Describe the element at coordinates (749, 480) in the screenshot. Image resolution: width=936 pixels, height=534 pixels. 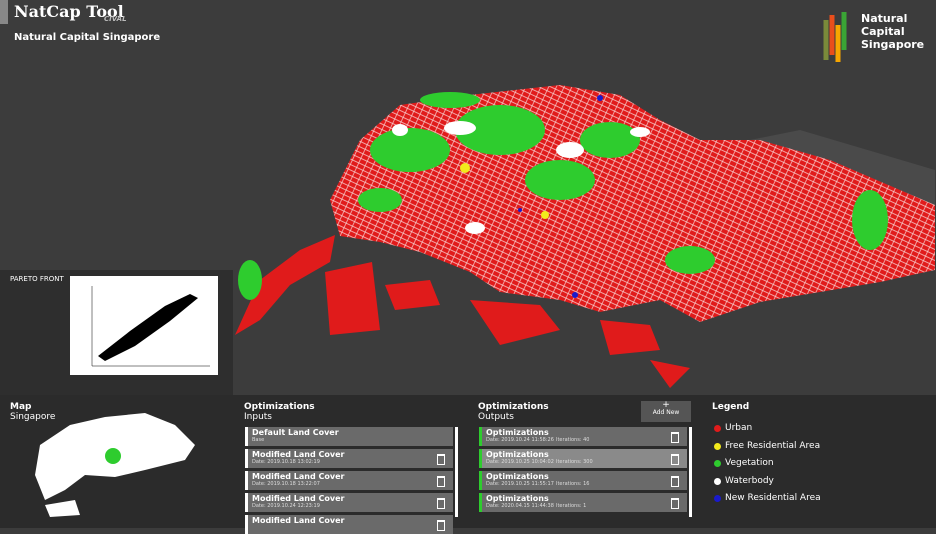
I see `legend-label: Waterbody` at that location.